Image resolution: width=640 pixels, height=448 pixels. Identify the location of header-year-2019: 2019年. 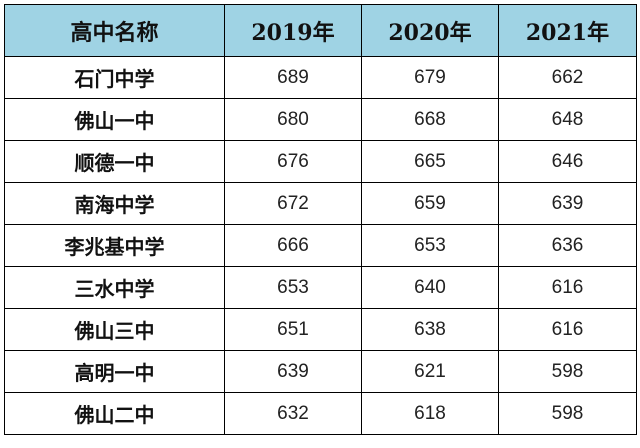
(293, 30).